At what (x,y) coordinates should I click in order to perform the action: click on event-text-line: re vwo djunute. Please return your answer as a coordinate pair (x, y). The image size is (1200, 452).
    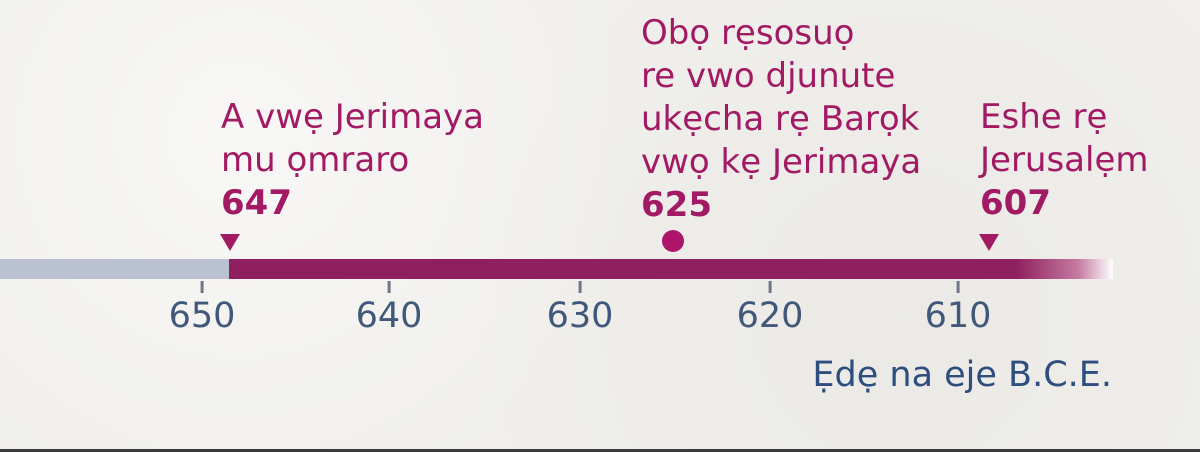
    Looking at the image, I should click on (768, 76).